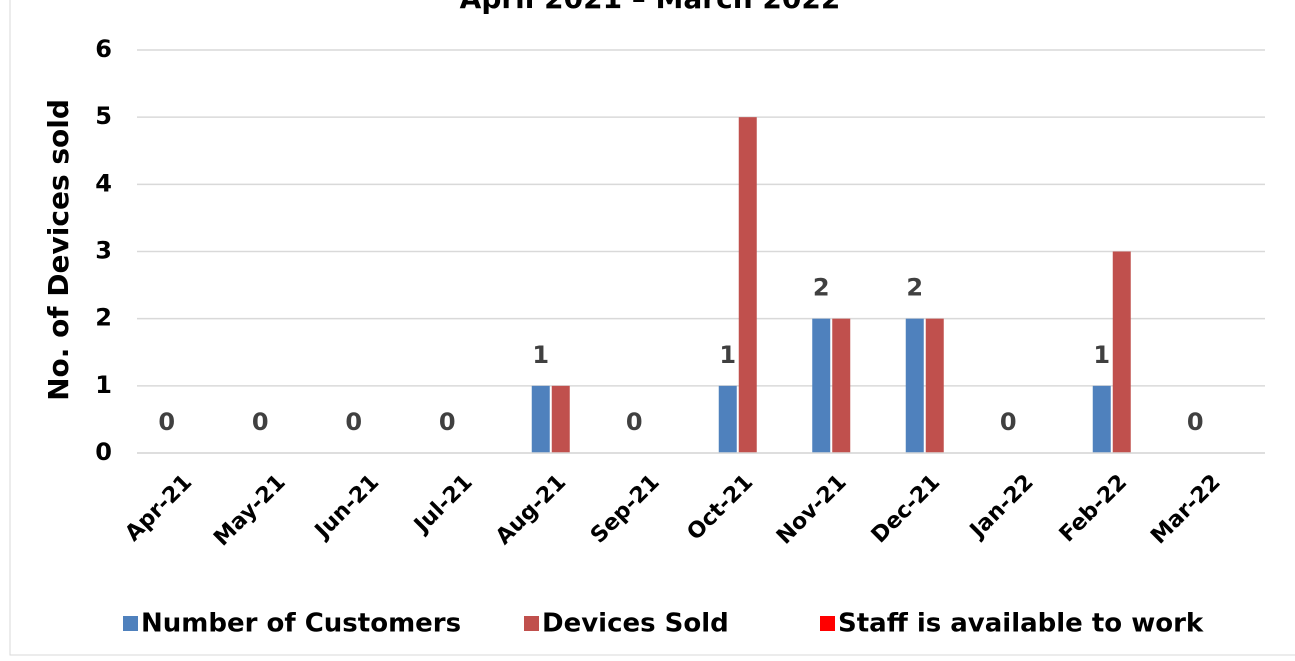  Describe the element at coordinates (635, 624) in the screenshot. I see `legend-label: Devices Sold` at that location.